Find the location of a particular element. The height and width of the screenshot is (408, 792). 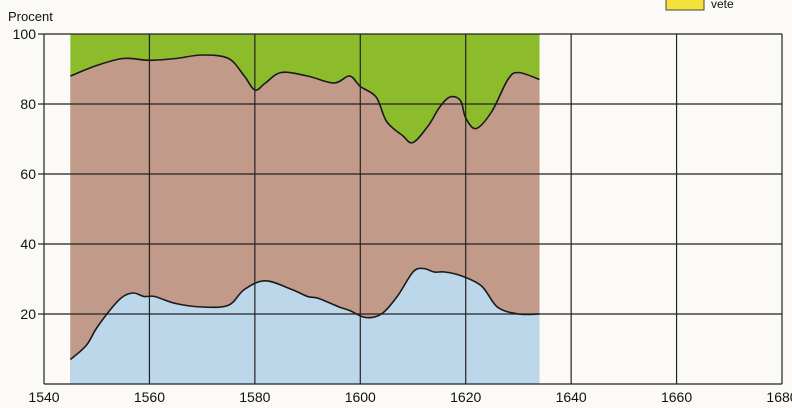

y-tick-label: 80 is located at coordinates (28, 104).